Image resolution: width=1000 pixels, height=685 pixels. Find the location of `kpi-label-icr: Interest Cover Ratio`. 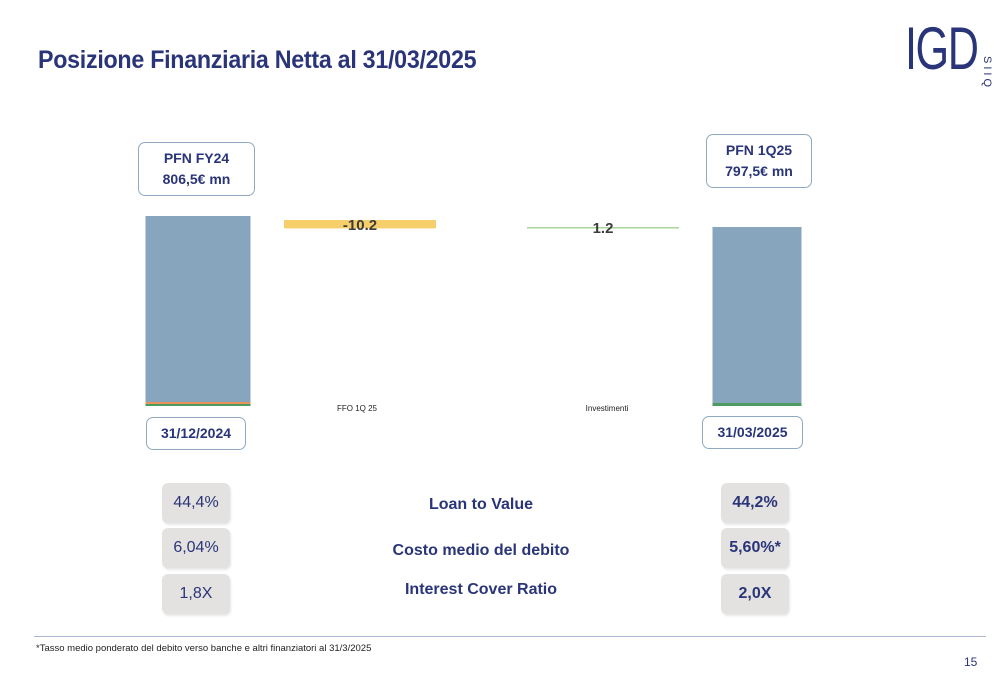

kpi-label-icr: Interest Cover Ratio is located at coordinates (481, 589).